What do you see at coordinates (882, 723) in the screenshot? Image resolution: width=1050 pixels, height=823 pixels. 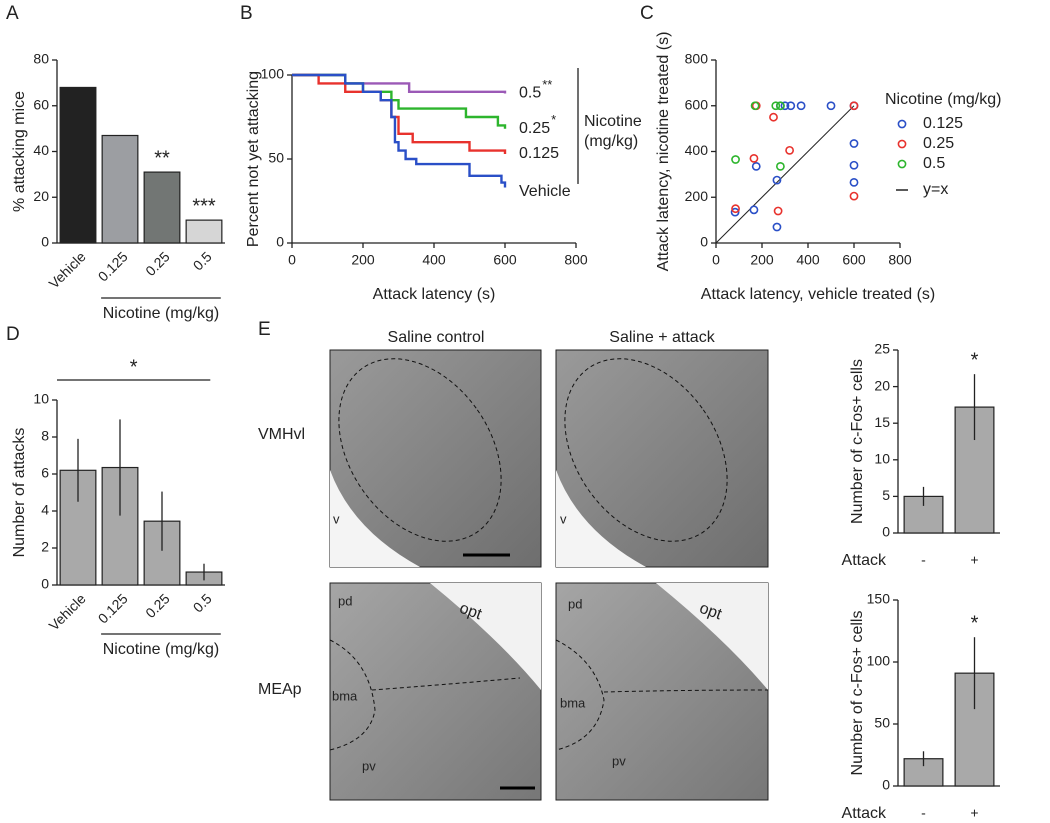 I see `y-tick-label: 50` at bounding box center [882, 723].